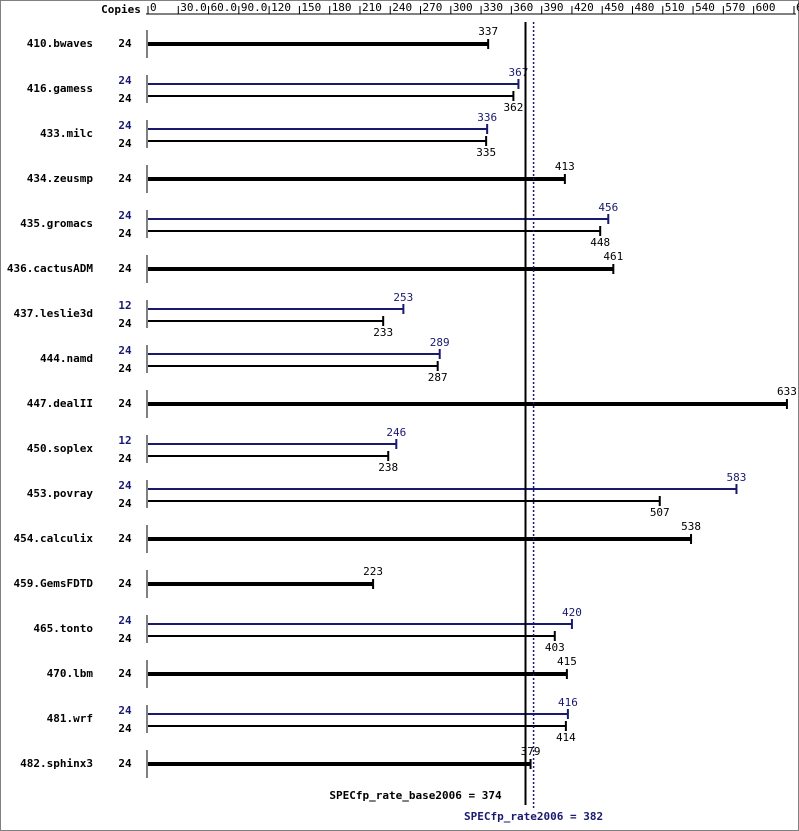 This screenshot has height=831, width=799. What do you see at coordinates (440, 342) in the screenshot?
I see `value-label: 289` at bounding box center [440, 342].